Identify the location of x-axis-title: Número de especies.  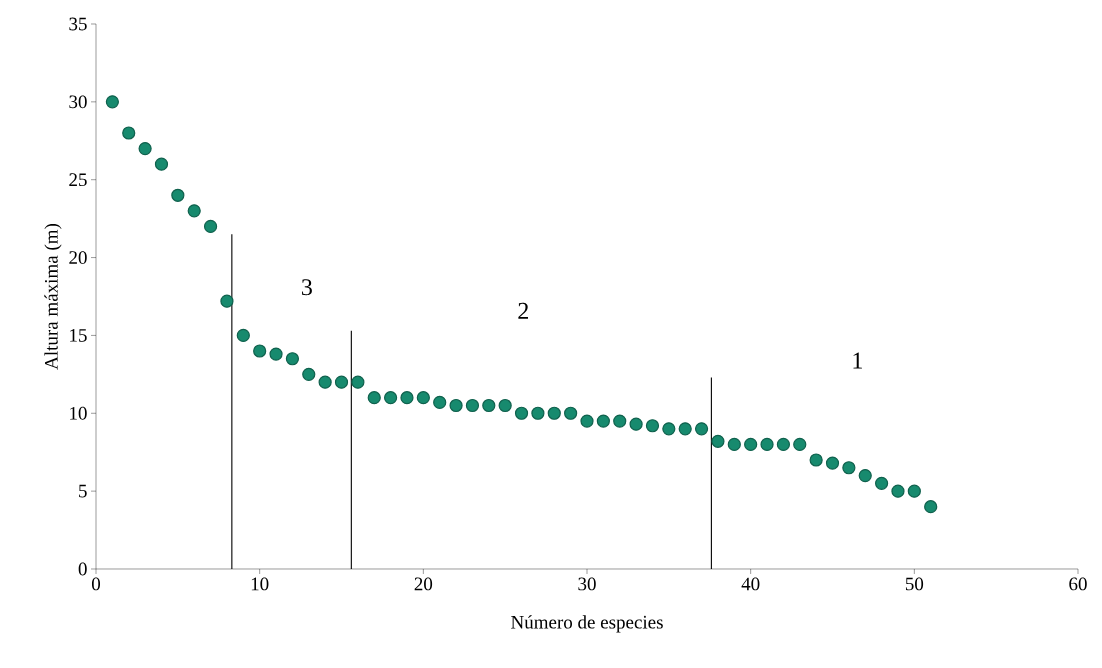
(587, 624).